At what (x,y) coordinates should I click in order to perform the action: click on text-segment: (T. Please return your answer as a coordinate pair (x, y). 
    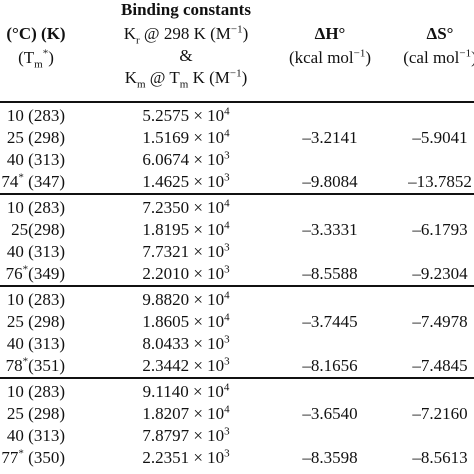
    Looking at the image, I should click on (26, 57).